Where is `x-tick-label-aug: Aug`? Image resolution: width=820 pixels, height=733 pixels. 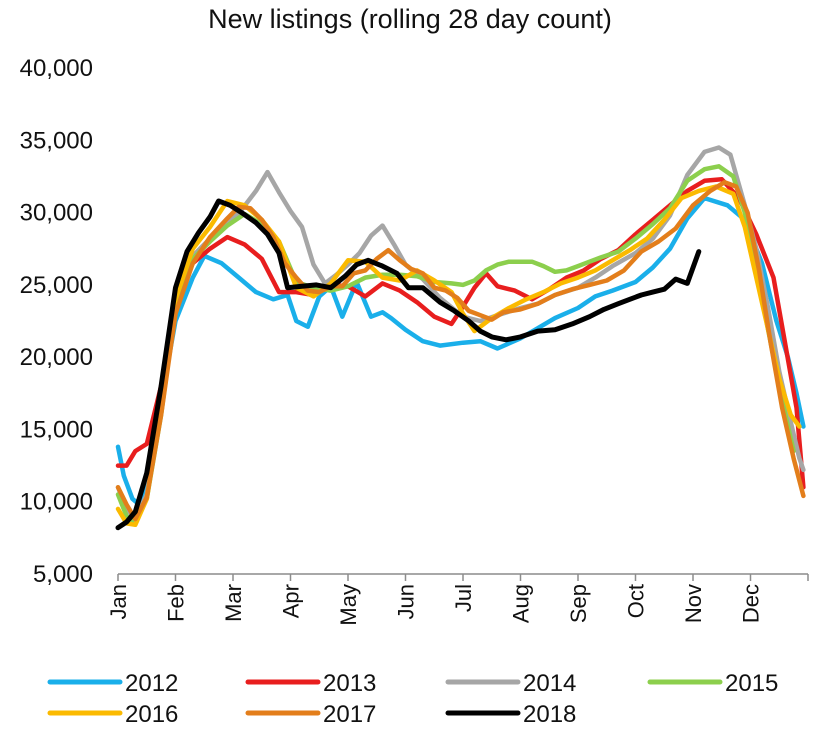
x-tick-label-aug: Aug is located at coordinates (521, 603).